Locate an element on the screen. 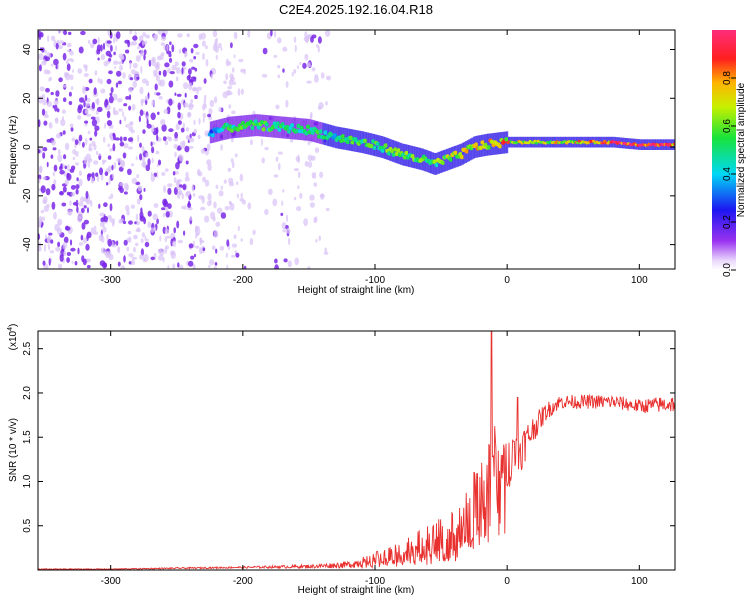 The width and height of the screenshot is (750, 600). y-tick-label: 1.5 is located at coordinates (27, 437).